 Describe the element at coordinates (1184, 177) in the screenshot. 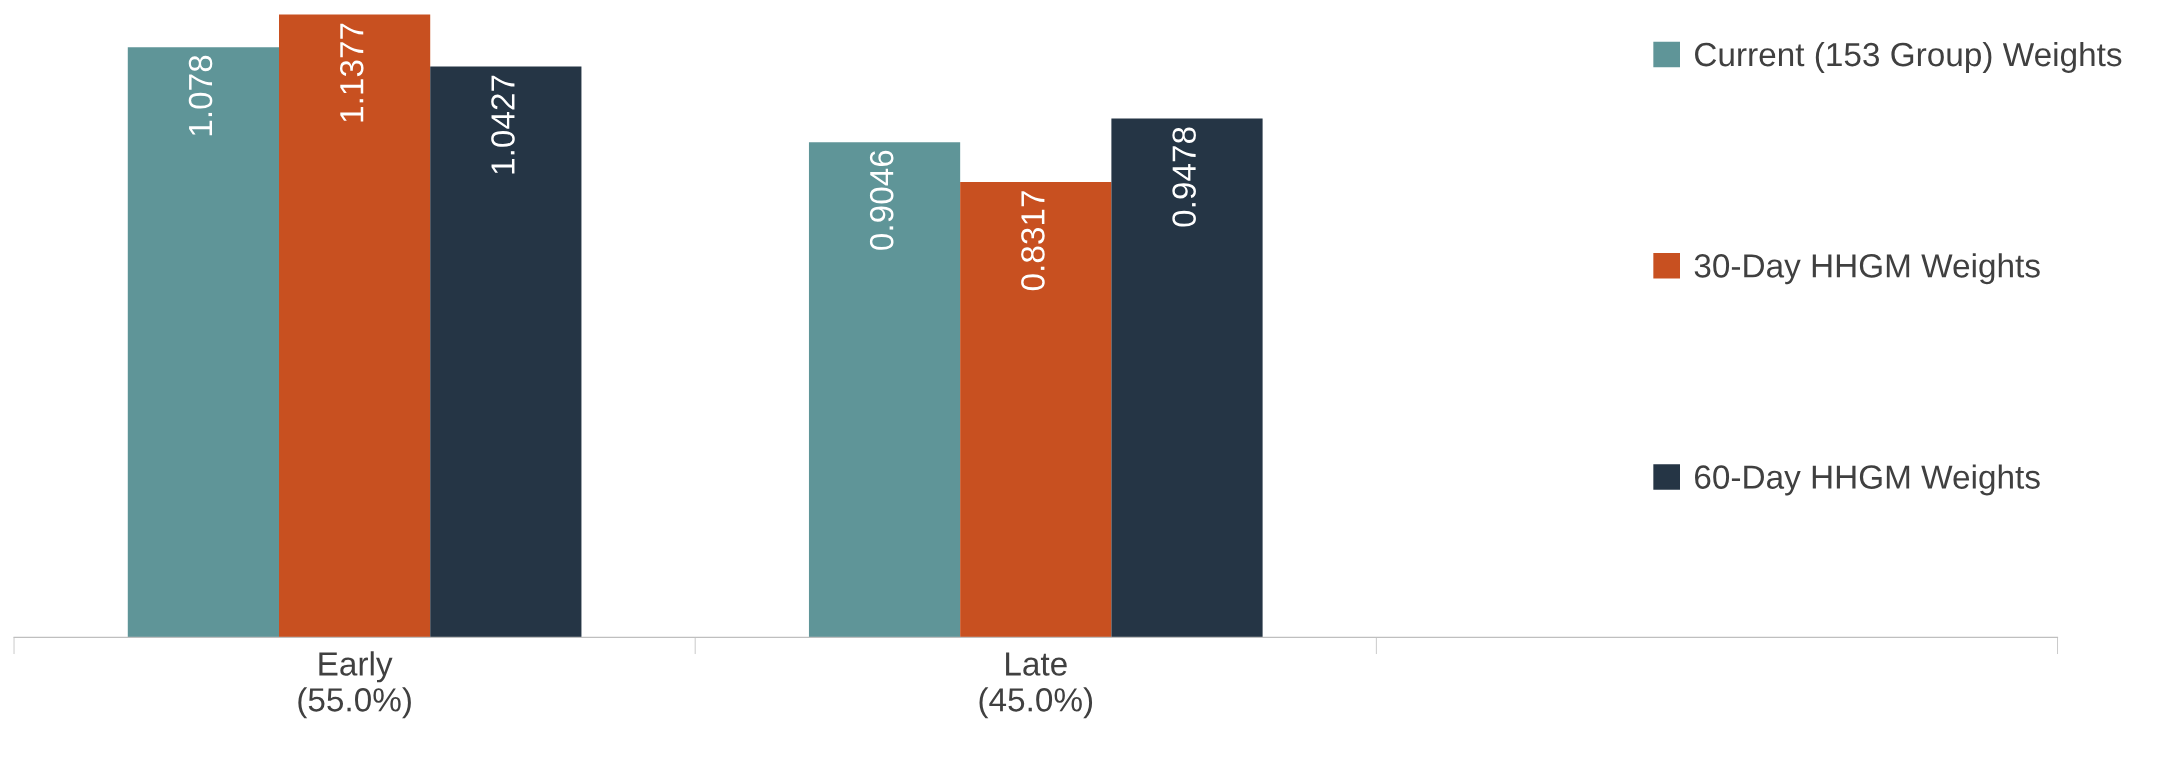

I see `data-label: 0.9478` at that location.